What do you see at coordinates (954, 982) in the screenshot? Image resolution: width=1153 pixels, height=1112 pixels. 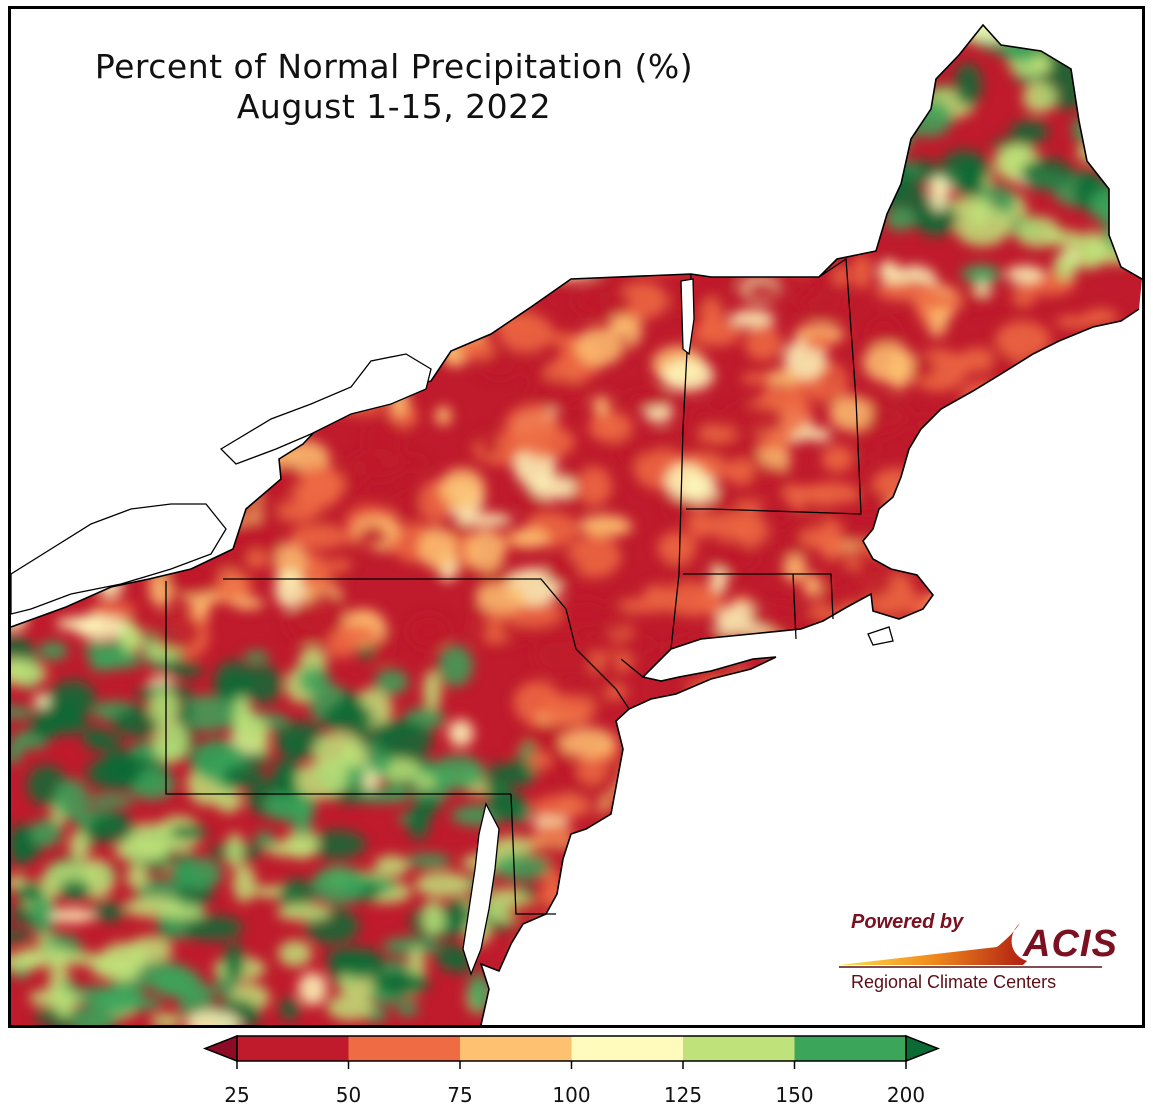 I see `regional-climate-centers-text: Regional Climate Centers` at bounding box center [954, 982].